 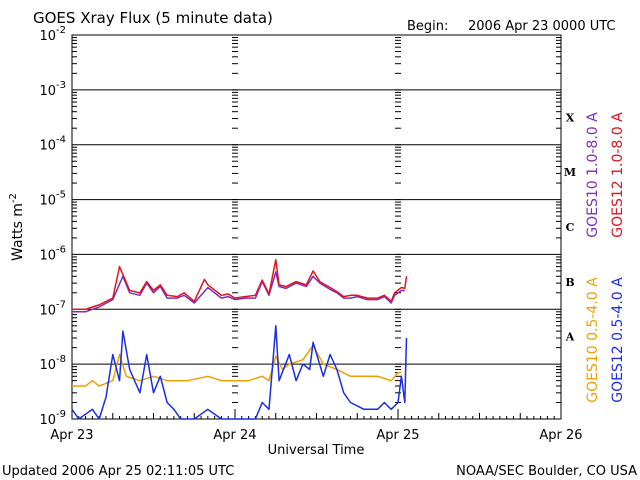 I want to click on series-line-goes12-long, so click(x=240, y=284).